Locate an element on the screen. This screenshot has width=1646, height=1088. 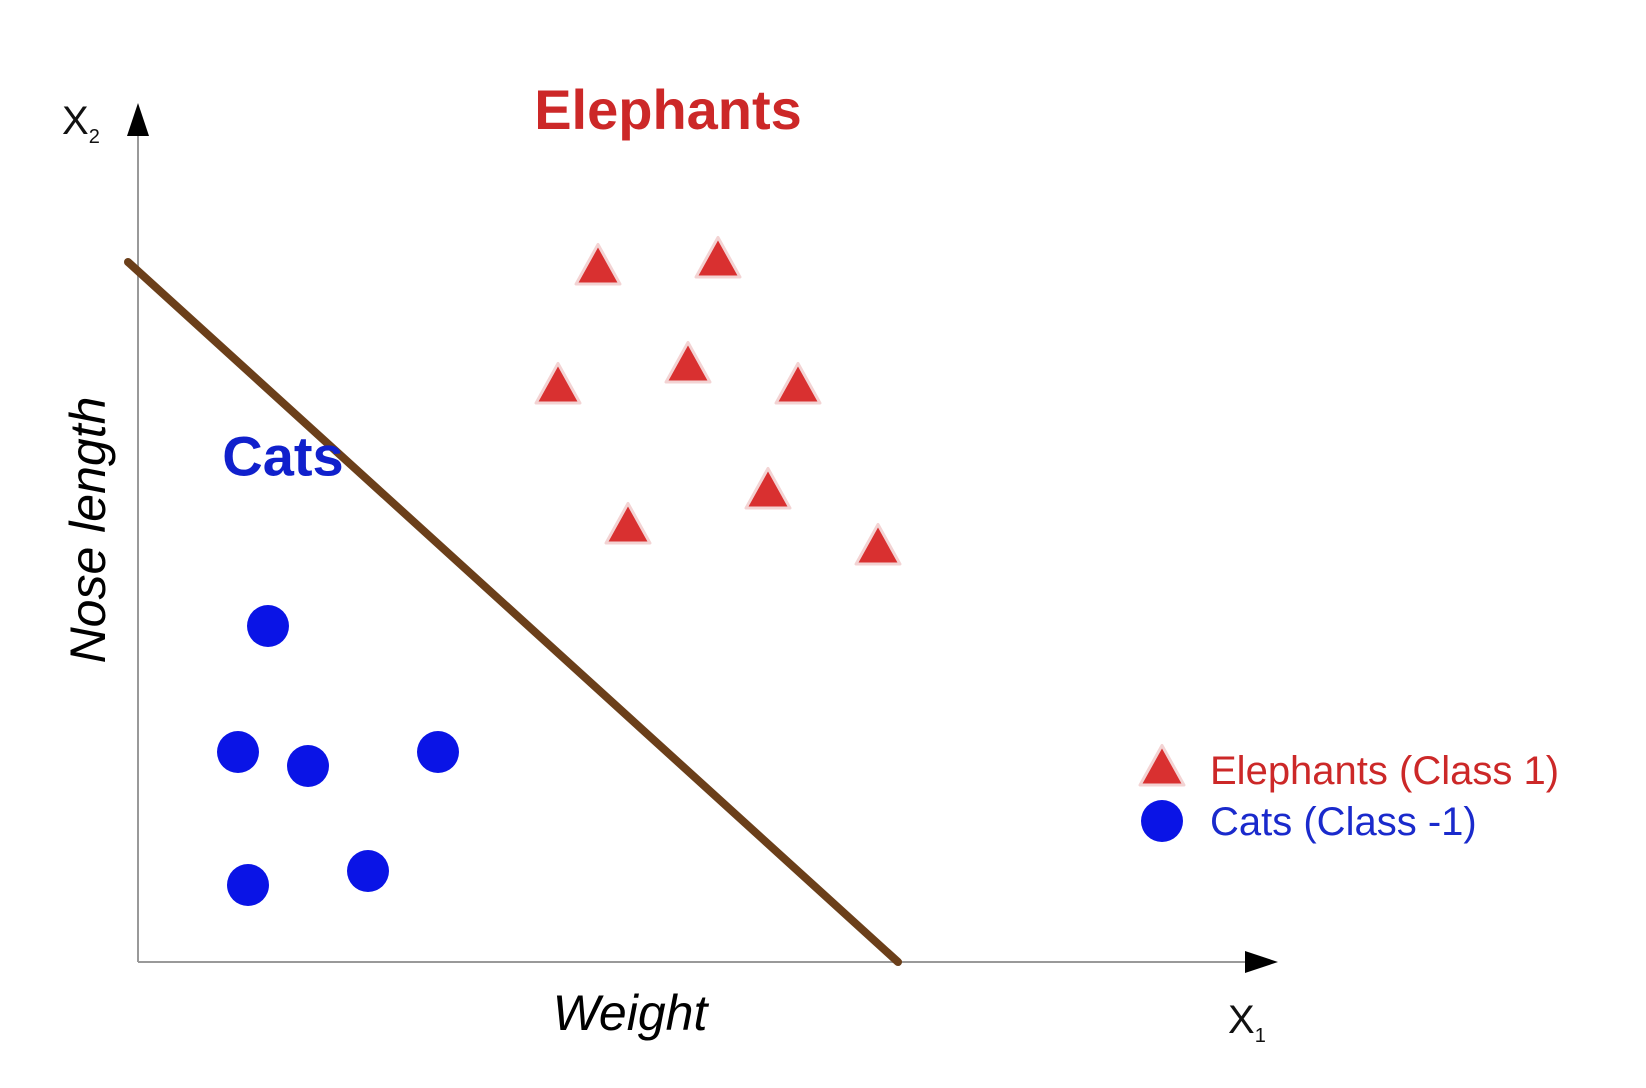
class-annotation-cats: Cats is located at coordinates (282, 456).